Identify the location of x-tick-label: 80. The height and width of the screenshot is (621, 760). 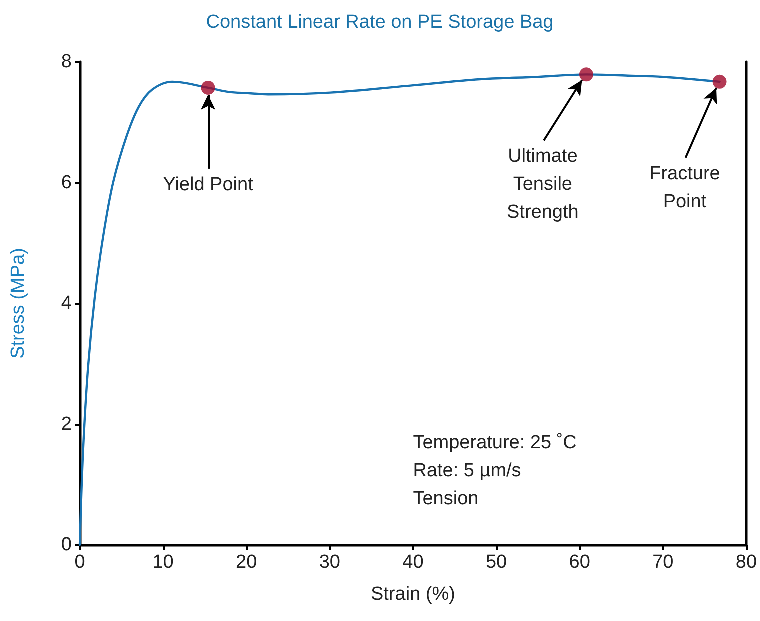
(747, 562).